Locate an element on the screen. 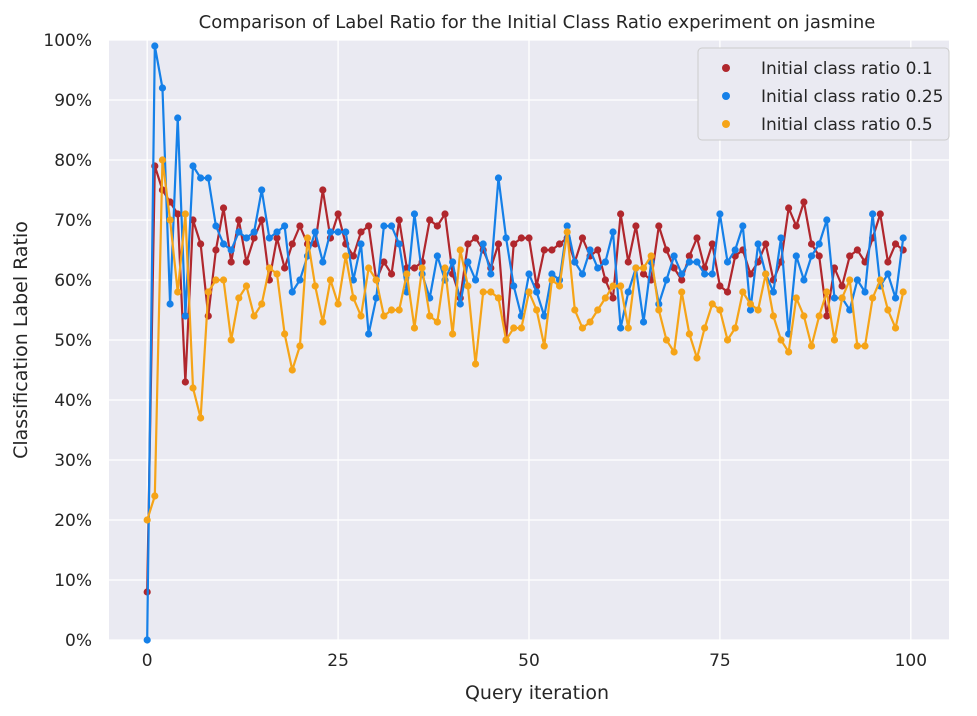 This screenshot has height=716, width=977. x-tick-label: 100 is located at coordinates (911, 661).